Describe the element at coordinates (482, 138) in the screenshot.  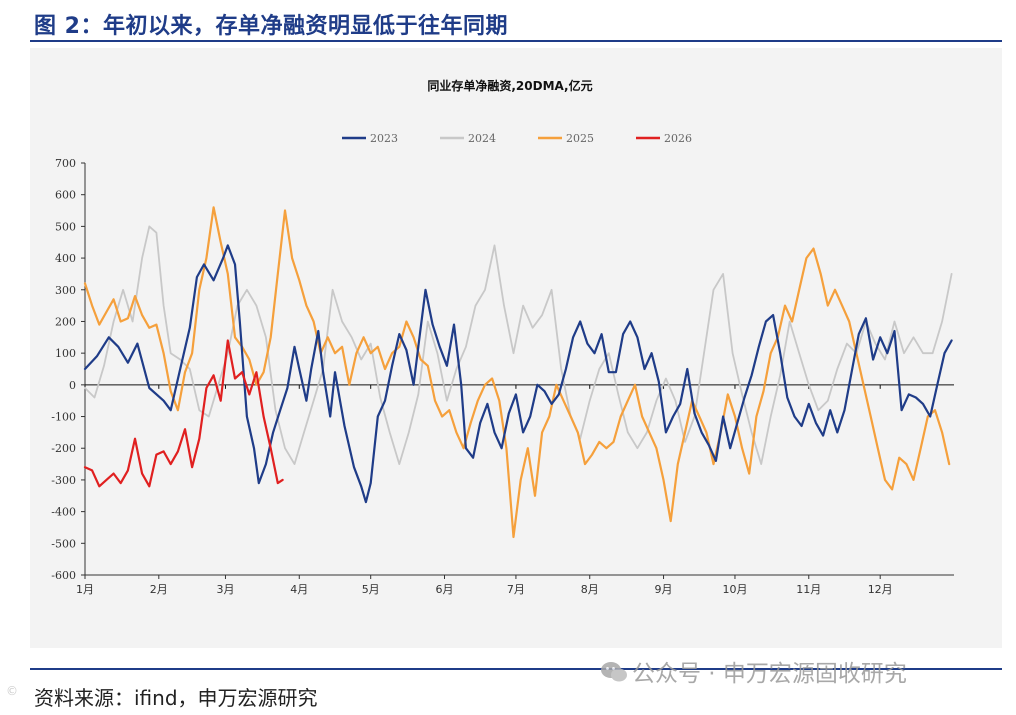
I see `legend-label-2024: 2024` at that location.